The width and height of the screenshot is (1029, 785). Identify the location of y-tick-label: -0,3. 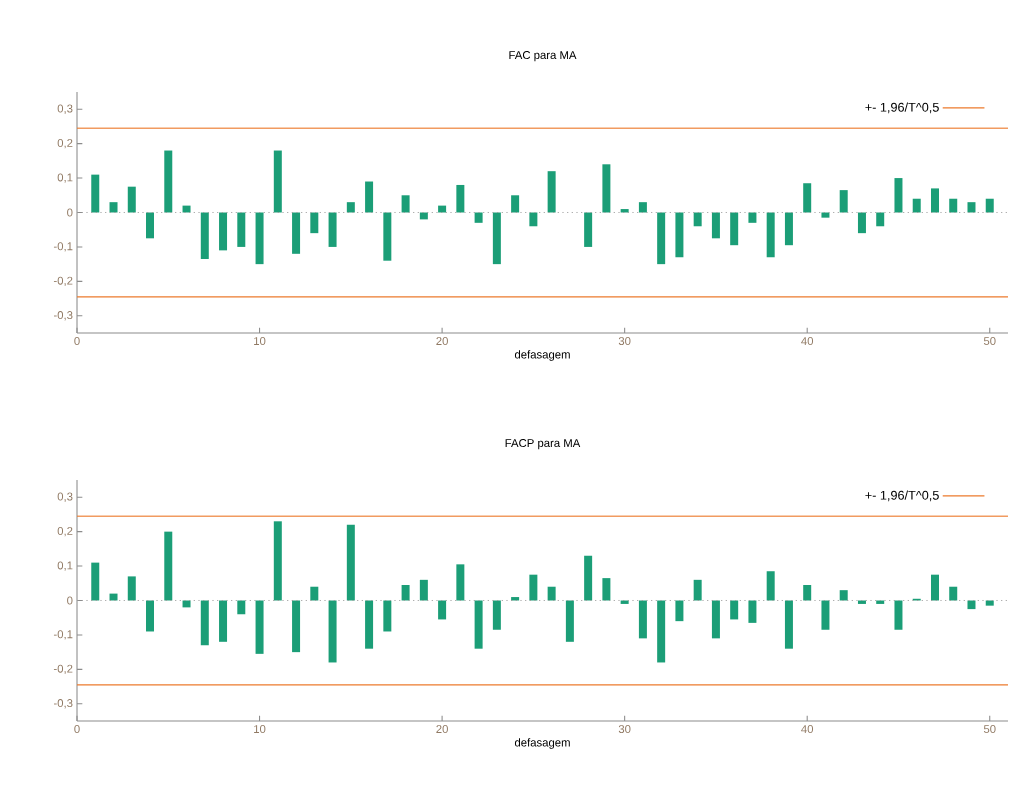
(63, 316).